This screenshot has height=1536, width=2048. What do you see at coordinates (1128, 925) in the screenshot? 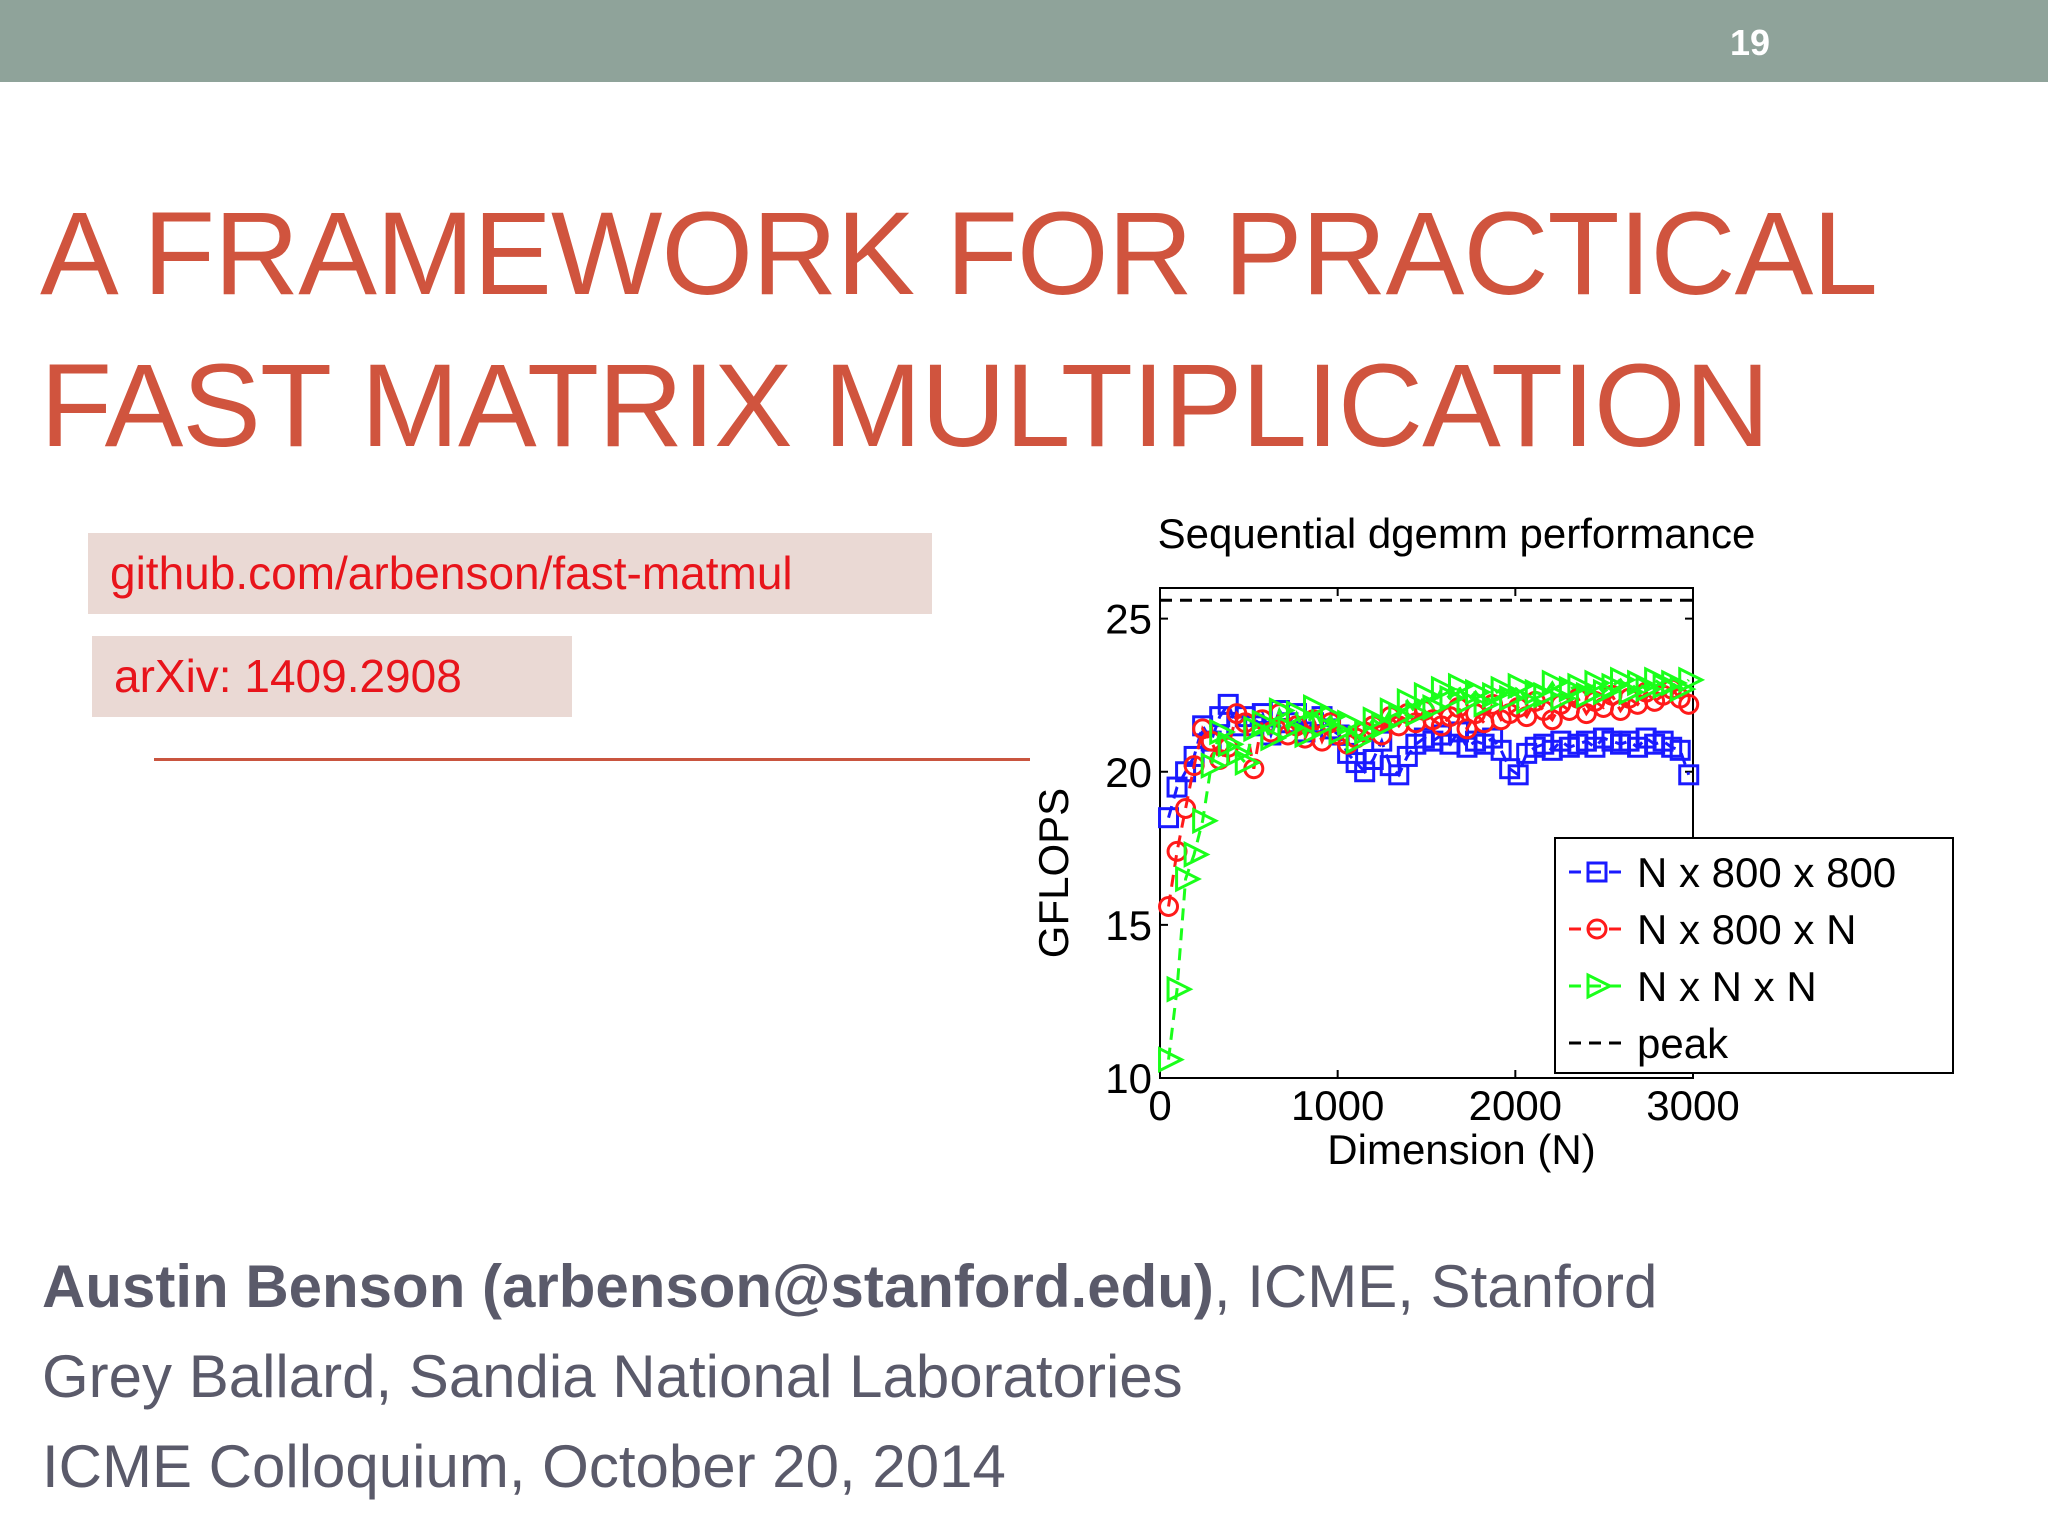
I see `y-tick-label: 15` at bounding box center [1128, 925].